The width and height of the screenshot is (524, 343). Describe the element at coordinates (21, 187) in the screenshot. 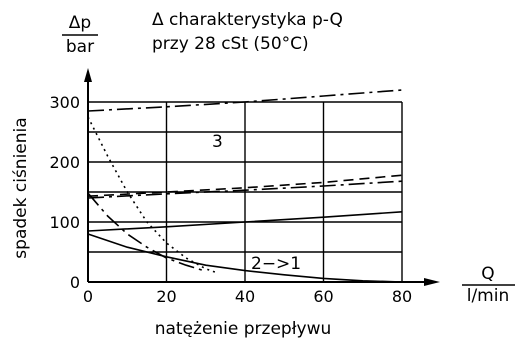

I see `y-axis-label: spadek ciśnienia` at that location.